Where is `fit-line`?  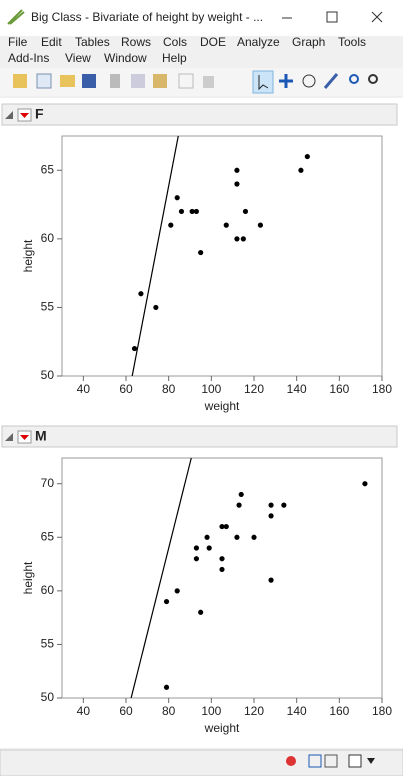 fit-line is located at coordinates (161, 578).